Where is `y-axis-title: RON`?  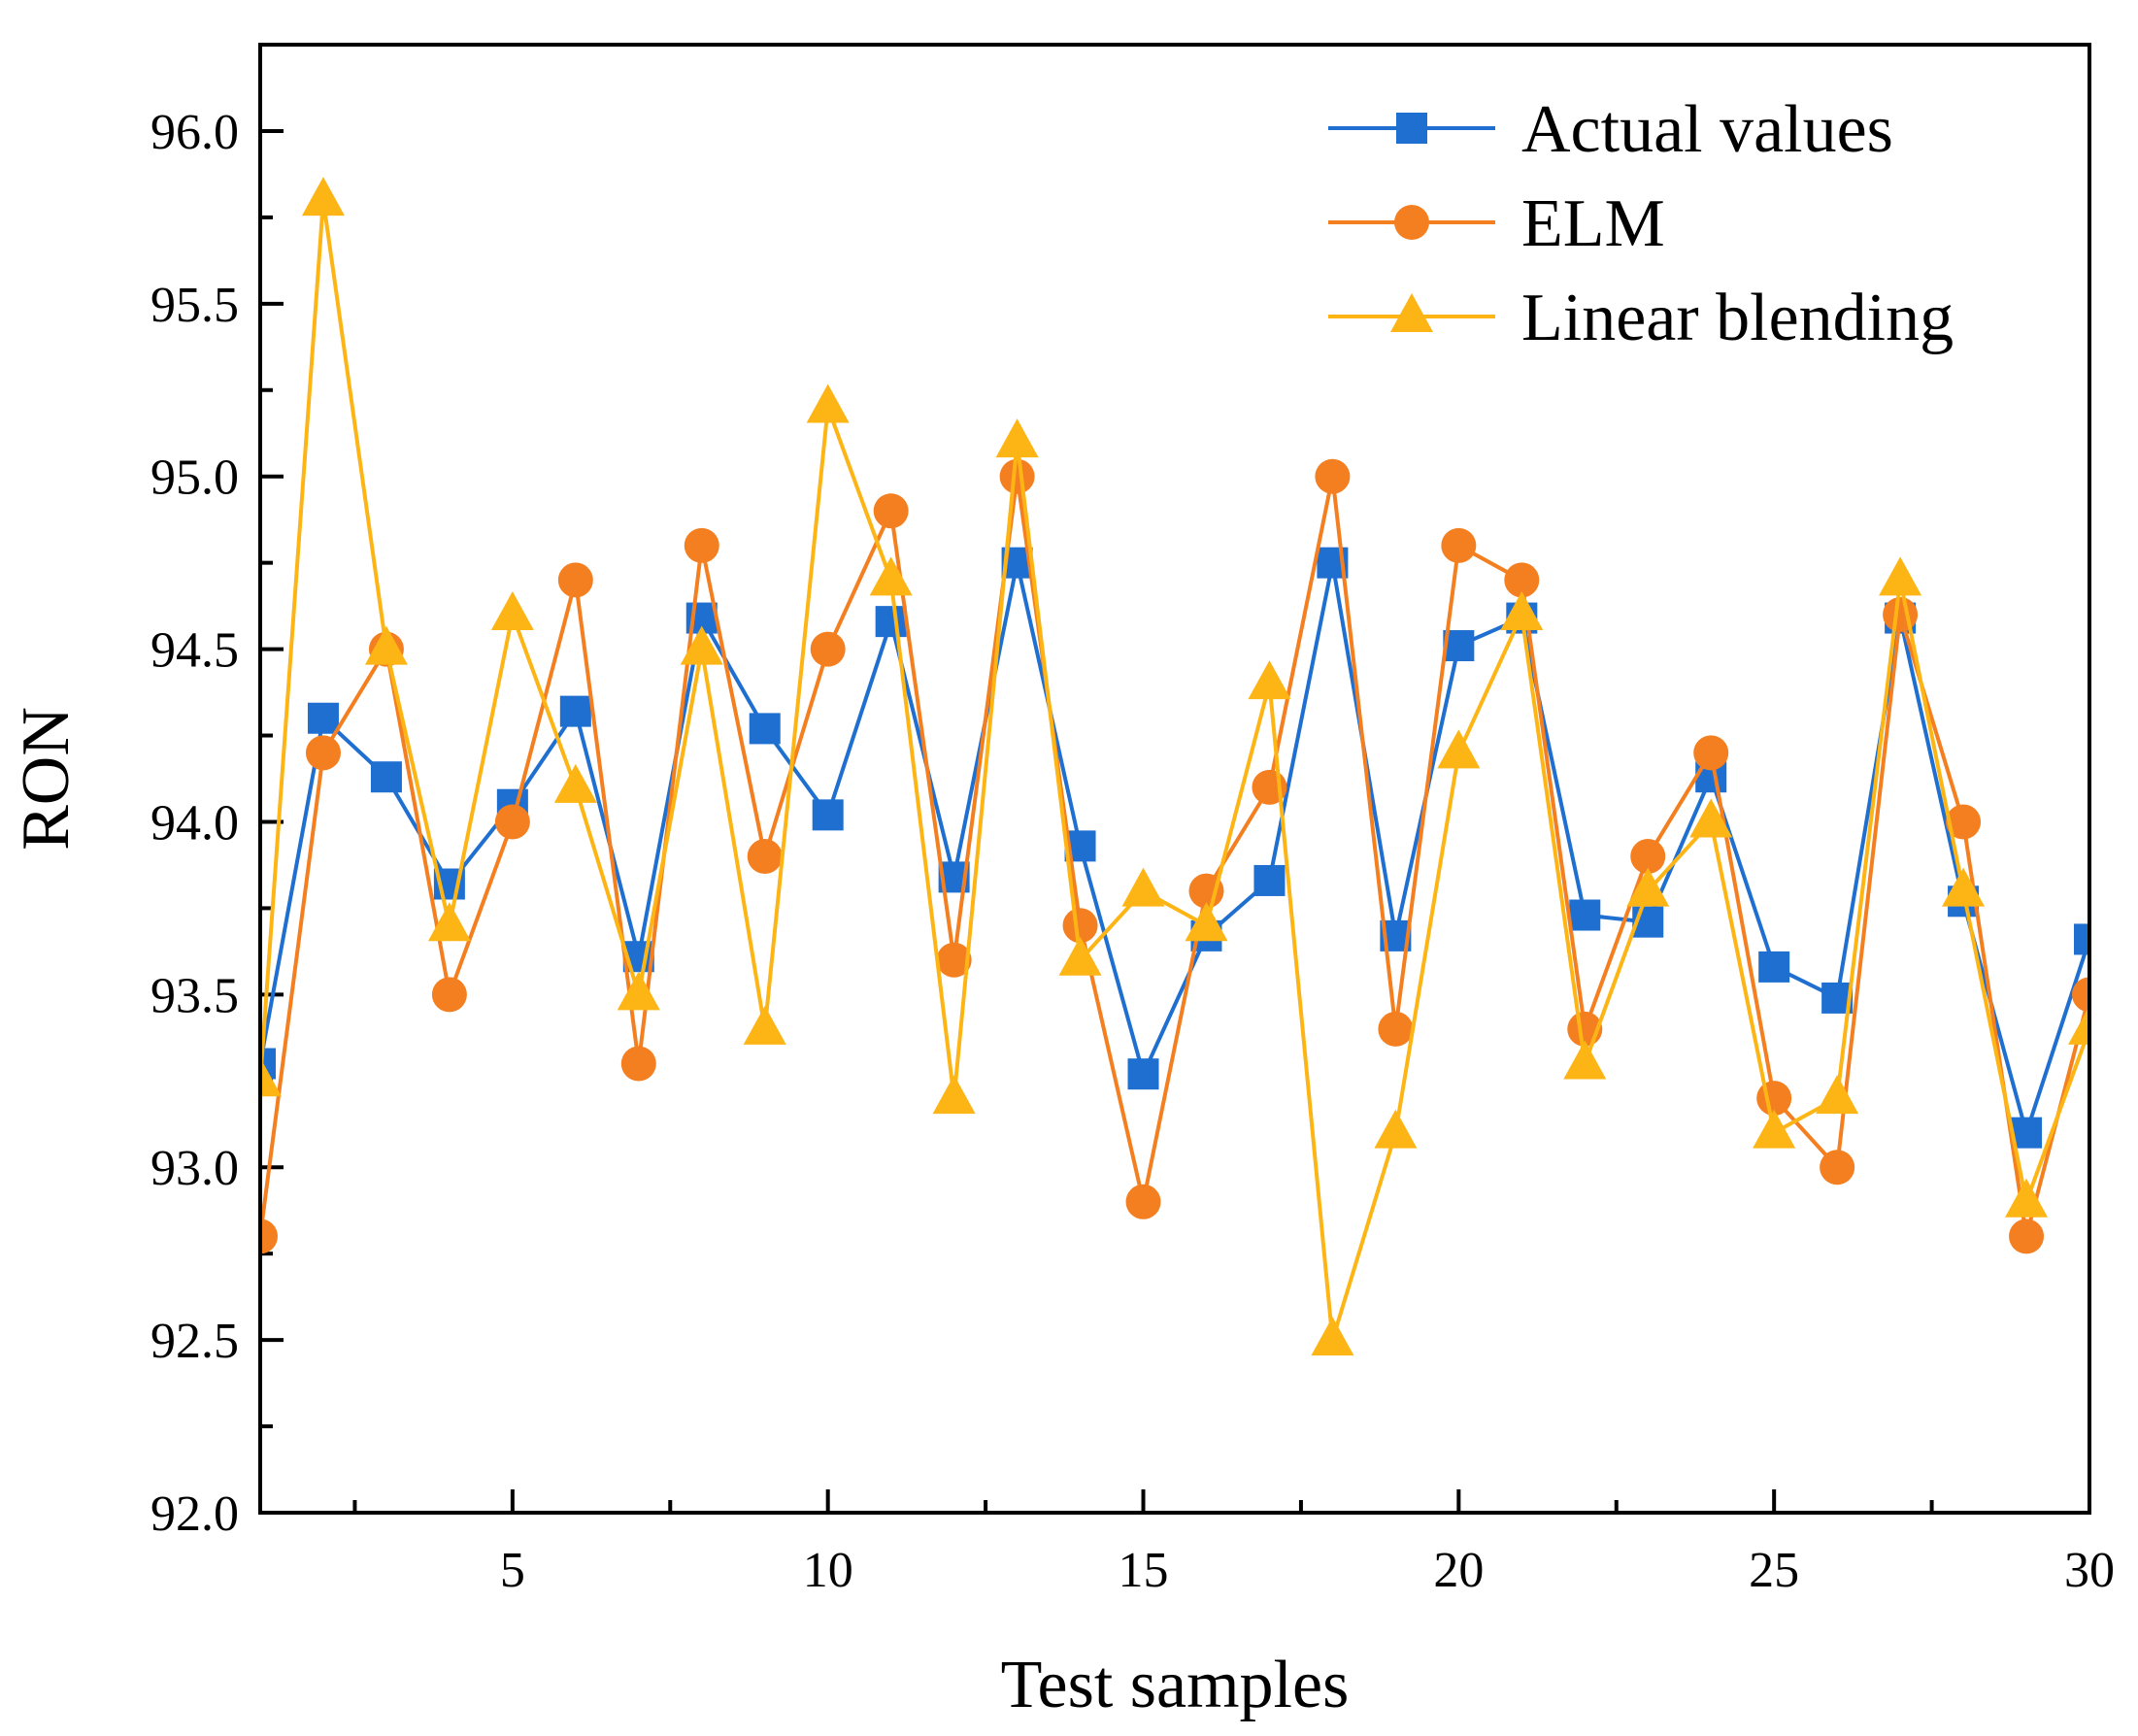
y-axis-title: RON is located at coordinates (46, 779).